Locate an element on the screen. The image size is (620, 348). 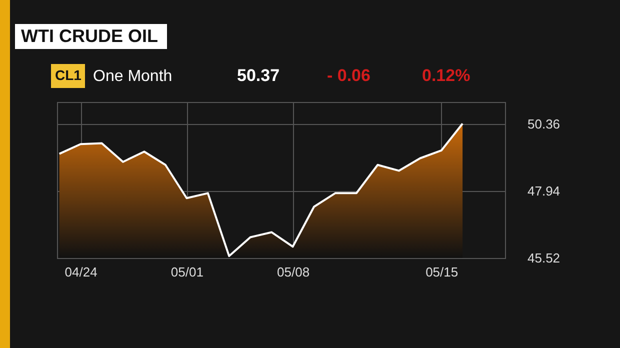
x-tick-label: 04/24 is located at coordinates (81, 272).